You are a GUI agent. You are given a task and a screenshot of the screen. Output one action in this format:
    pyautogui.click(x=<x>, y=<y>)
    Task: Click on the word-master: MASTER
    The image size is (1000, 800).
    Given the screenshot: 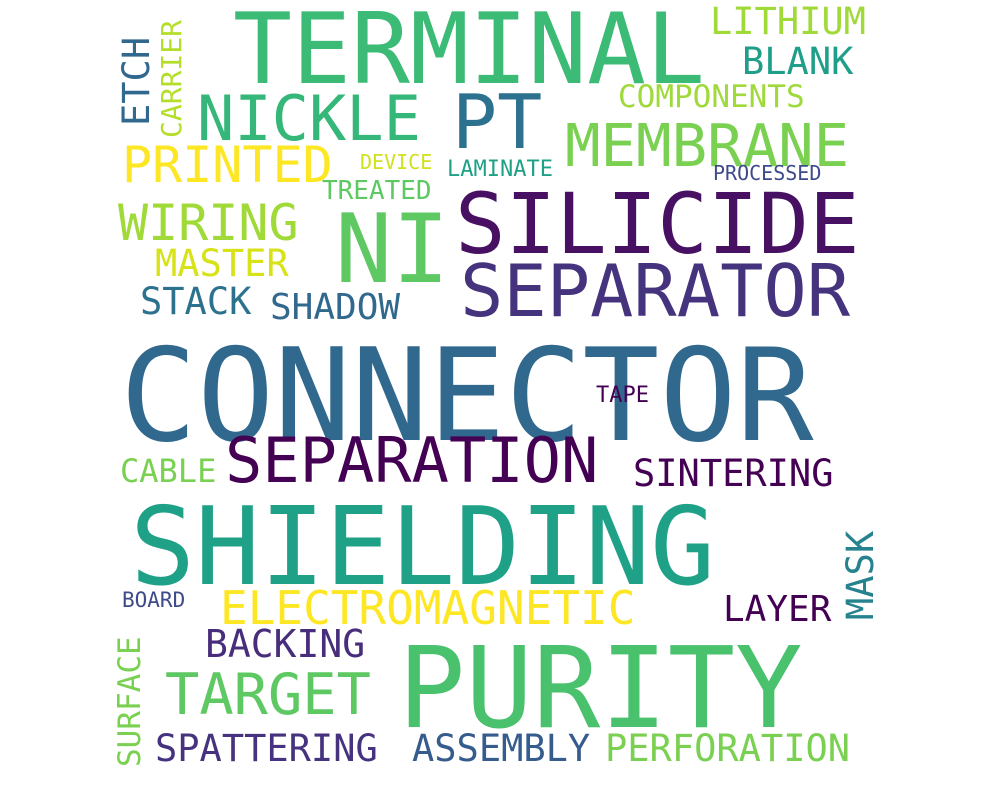 What is the action you would take?
    pyautogui.click(x=222, y=263)
    